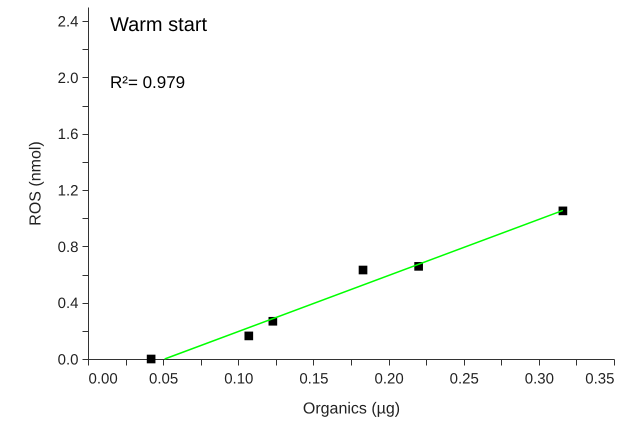 The width and height of the screenshot is (643, 424). What do you see at coordinates (314, 379) in the screenshot?
I see `x-tick-label: 0.15` at bounding box center [314, 379].